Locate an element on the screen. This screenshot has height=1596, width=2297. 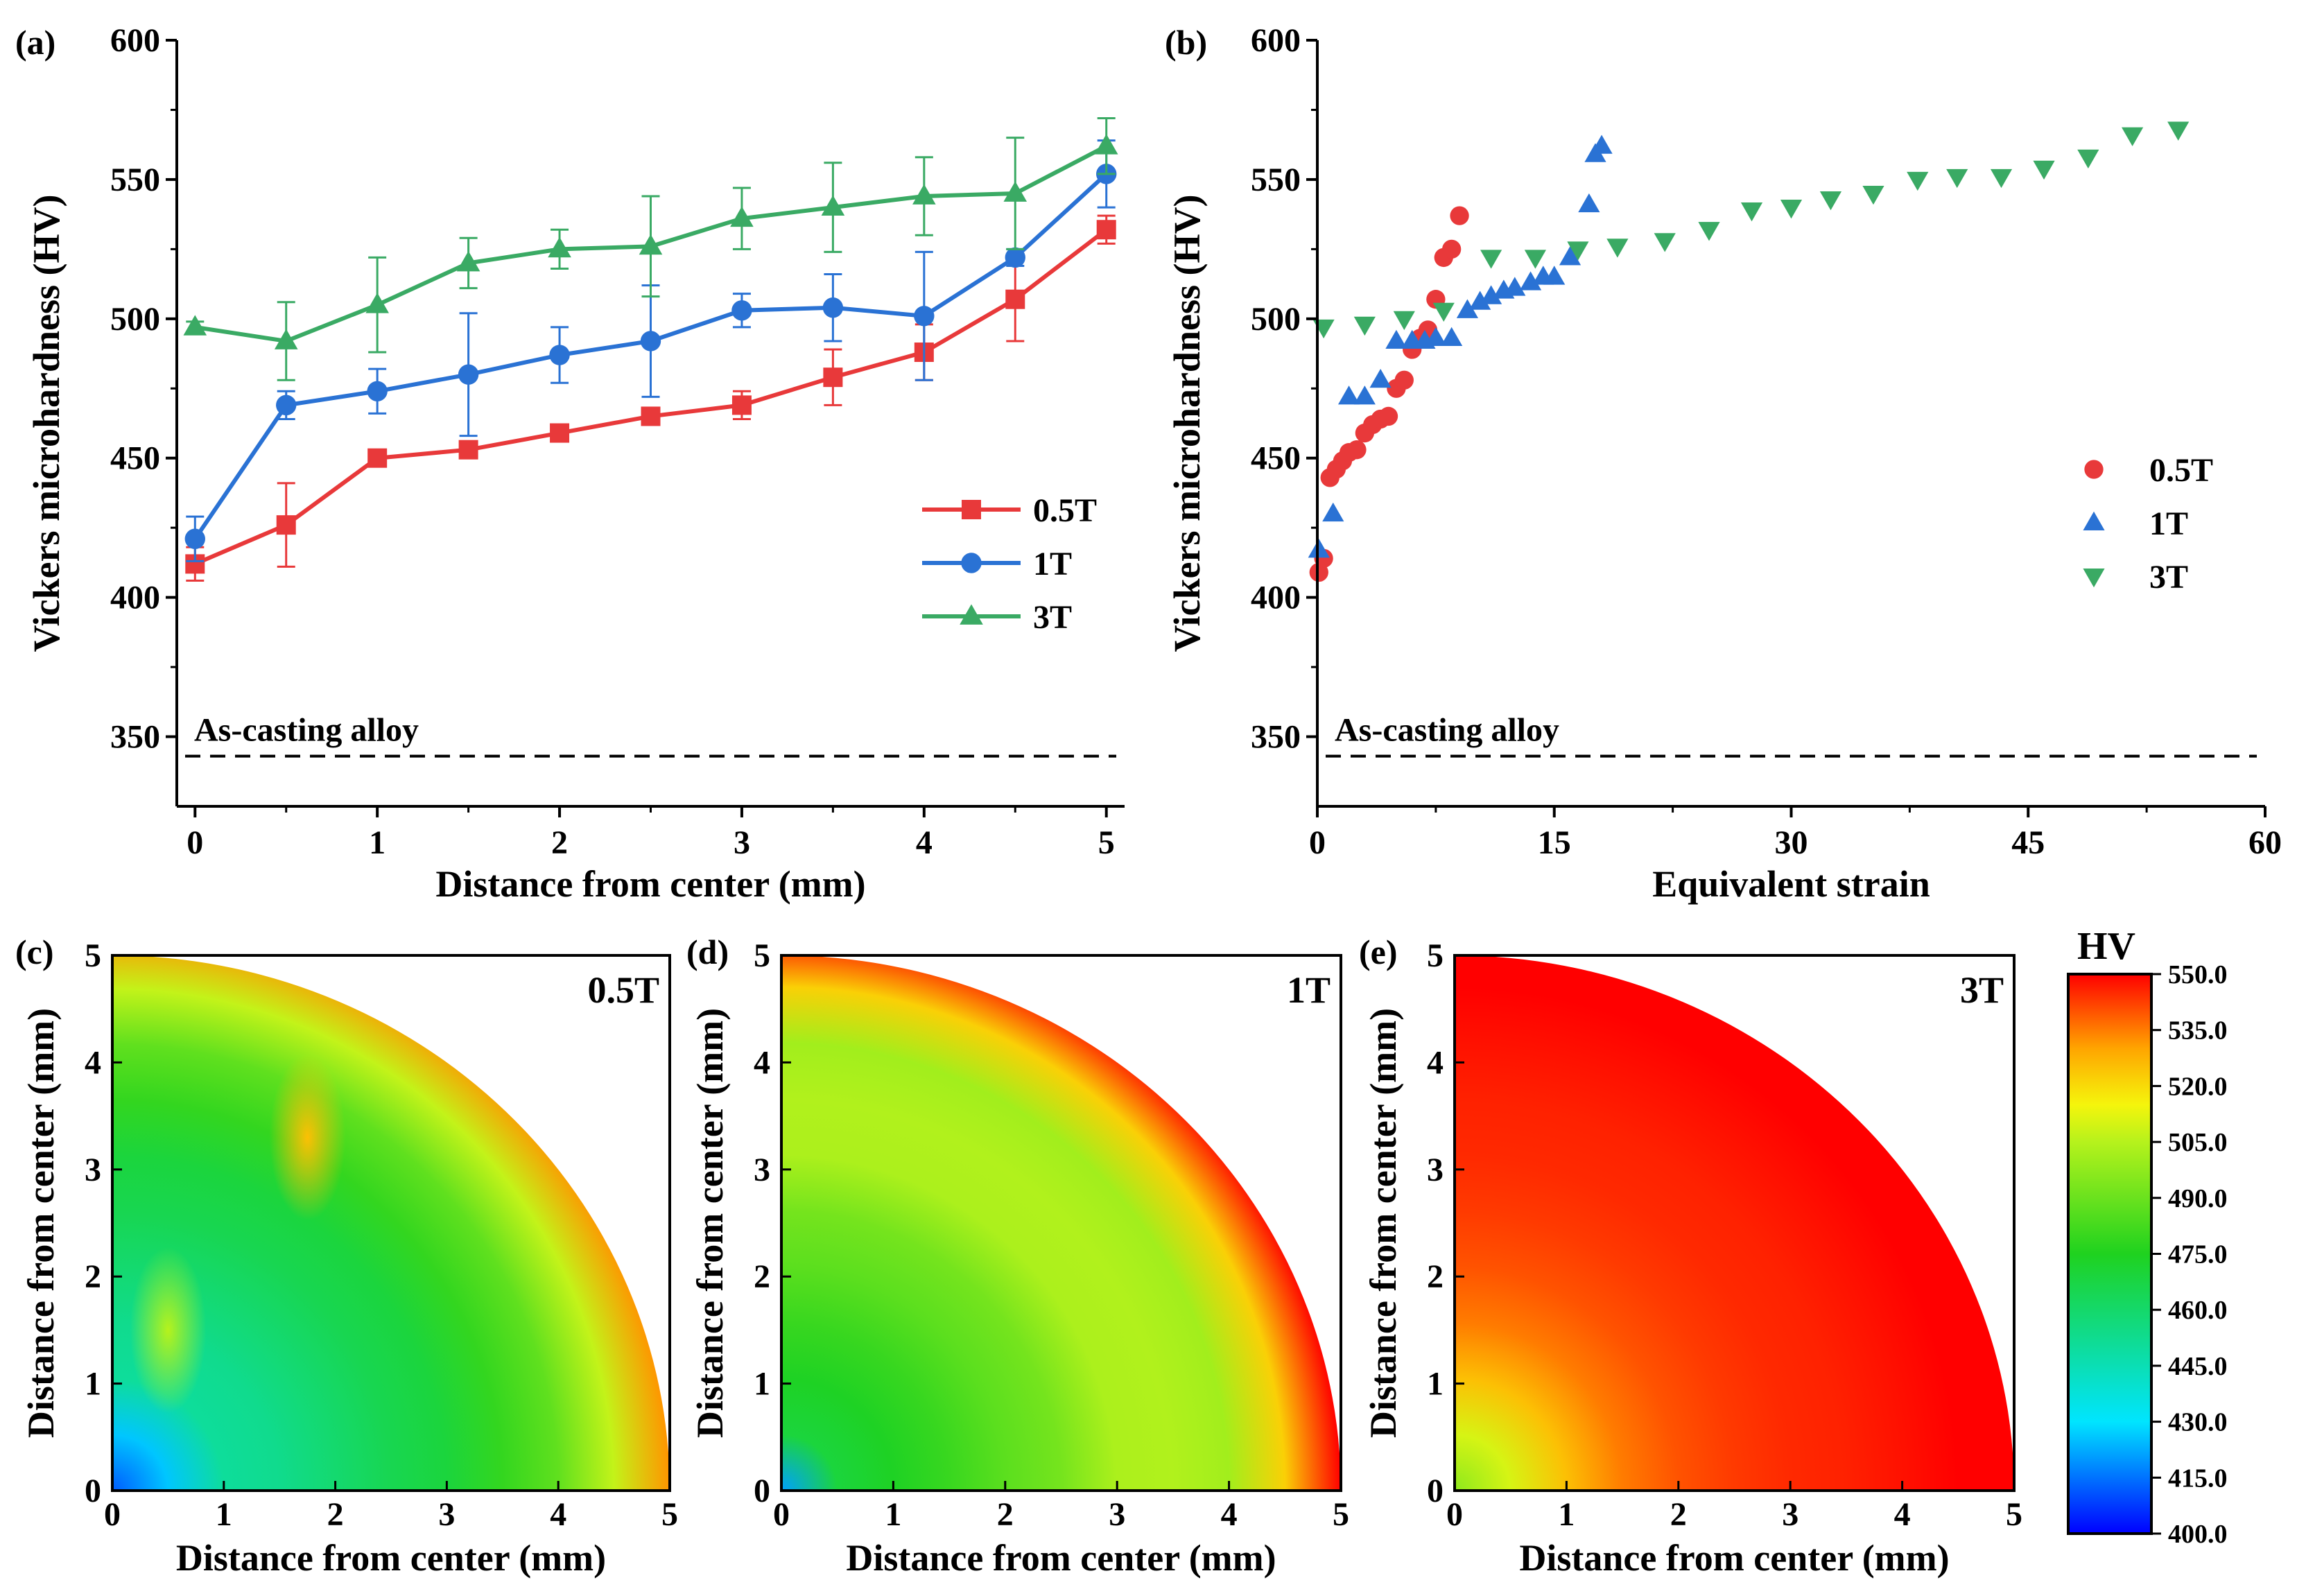
panel-label: (c) is located at coordinates (34, 952).